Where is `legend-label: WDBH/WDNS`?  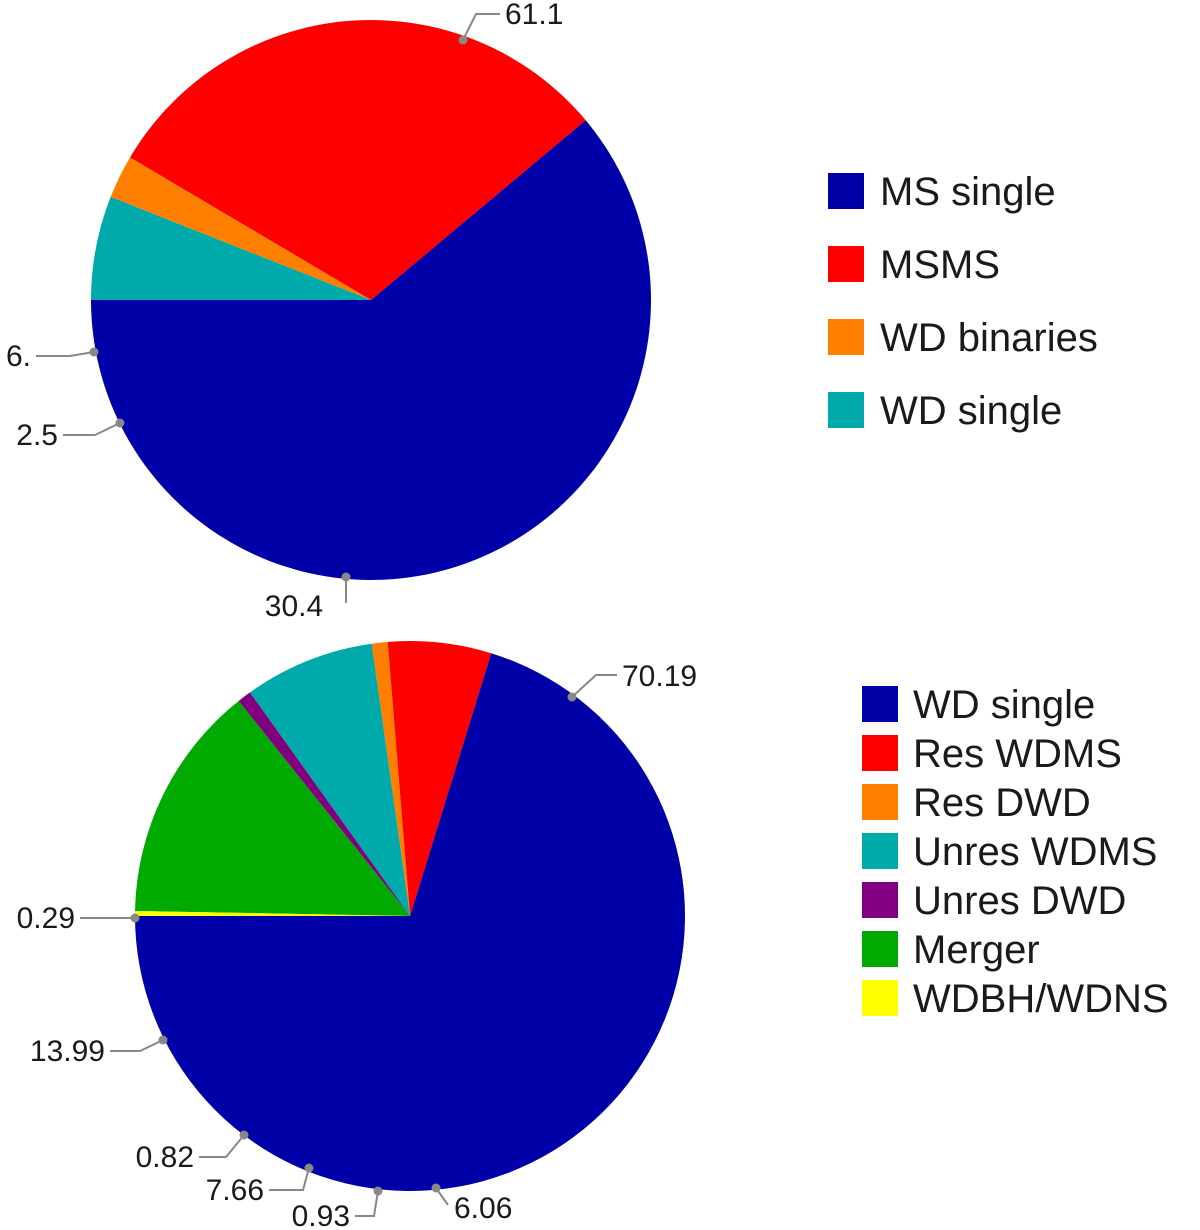 legend-label: WDBH/WDNS is located at coordinates (1041, 999).